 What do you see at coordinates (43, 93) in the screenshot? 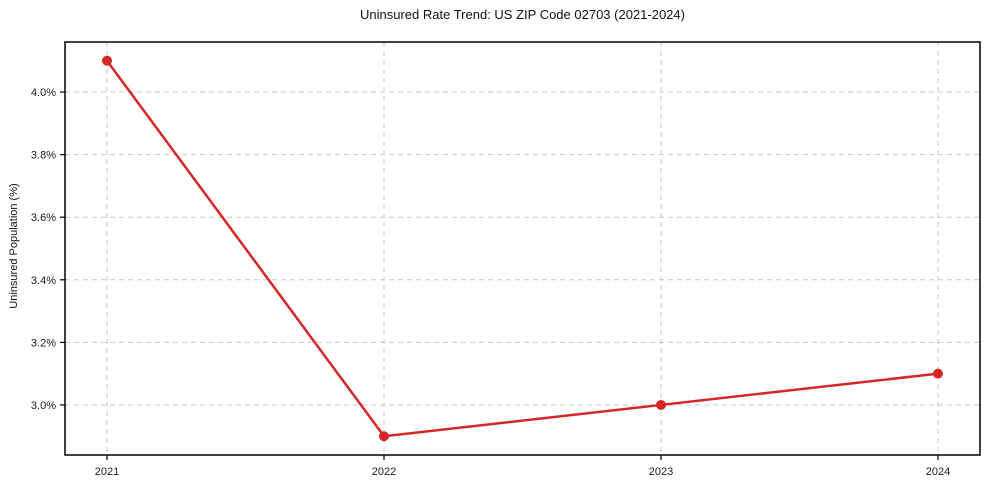
I see `y-tick-label: 4.0%` at bounding box center [43, 93].